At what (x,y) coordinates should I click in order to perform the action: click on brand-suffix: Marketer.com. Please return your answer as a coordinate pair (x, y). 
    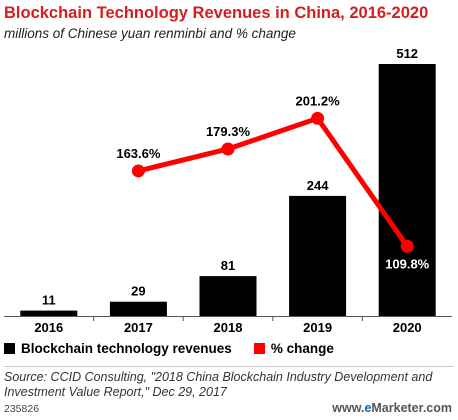
    Looking at the image, I should click on (411, 408).